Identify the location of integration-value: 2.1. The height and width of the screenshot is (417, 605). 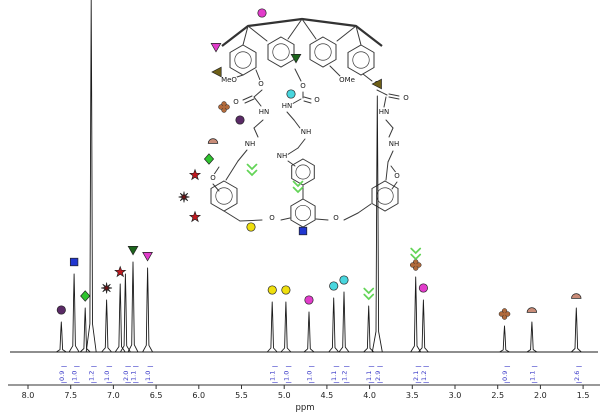
(416, 376).